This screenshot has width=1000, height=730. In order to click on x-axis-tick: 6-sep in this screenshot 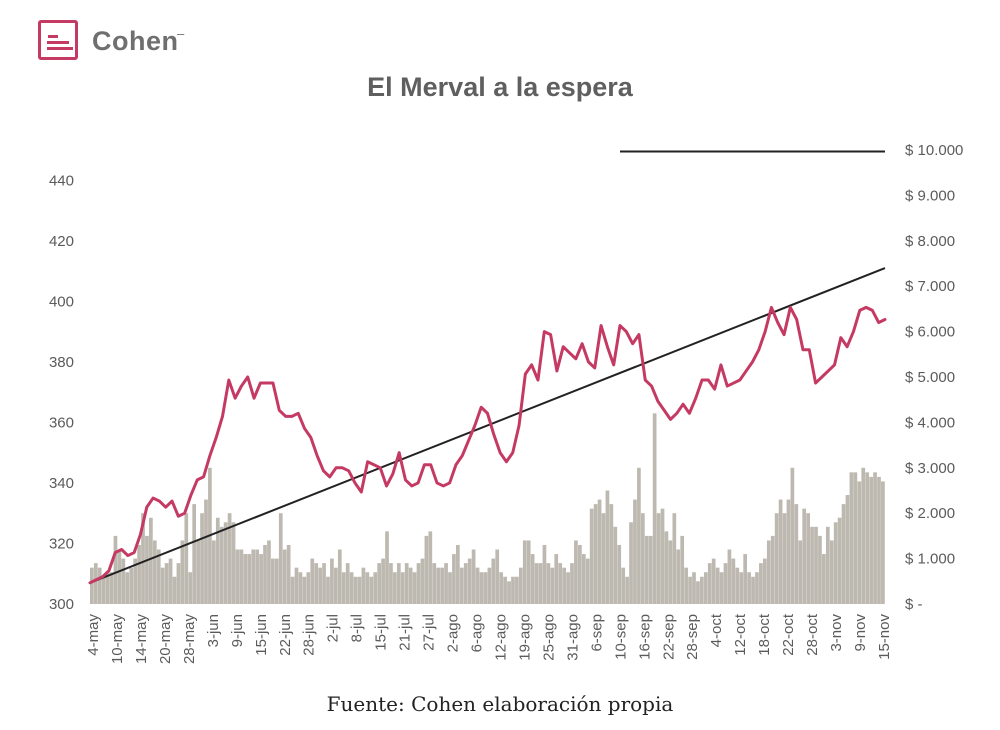, I will do `click(596, 633)`.